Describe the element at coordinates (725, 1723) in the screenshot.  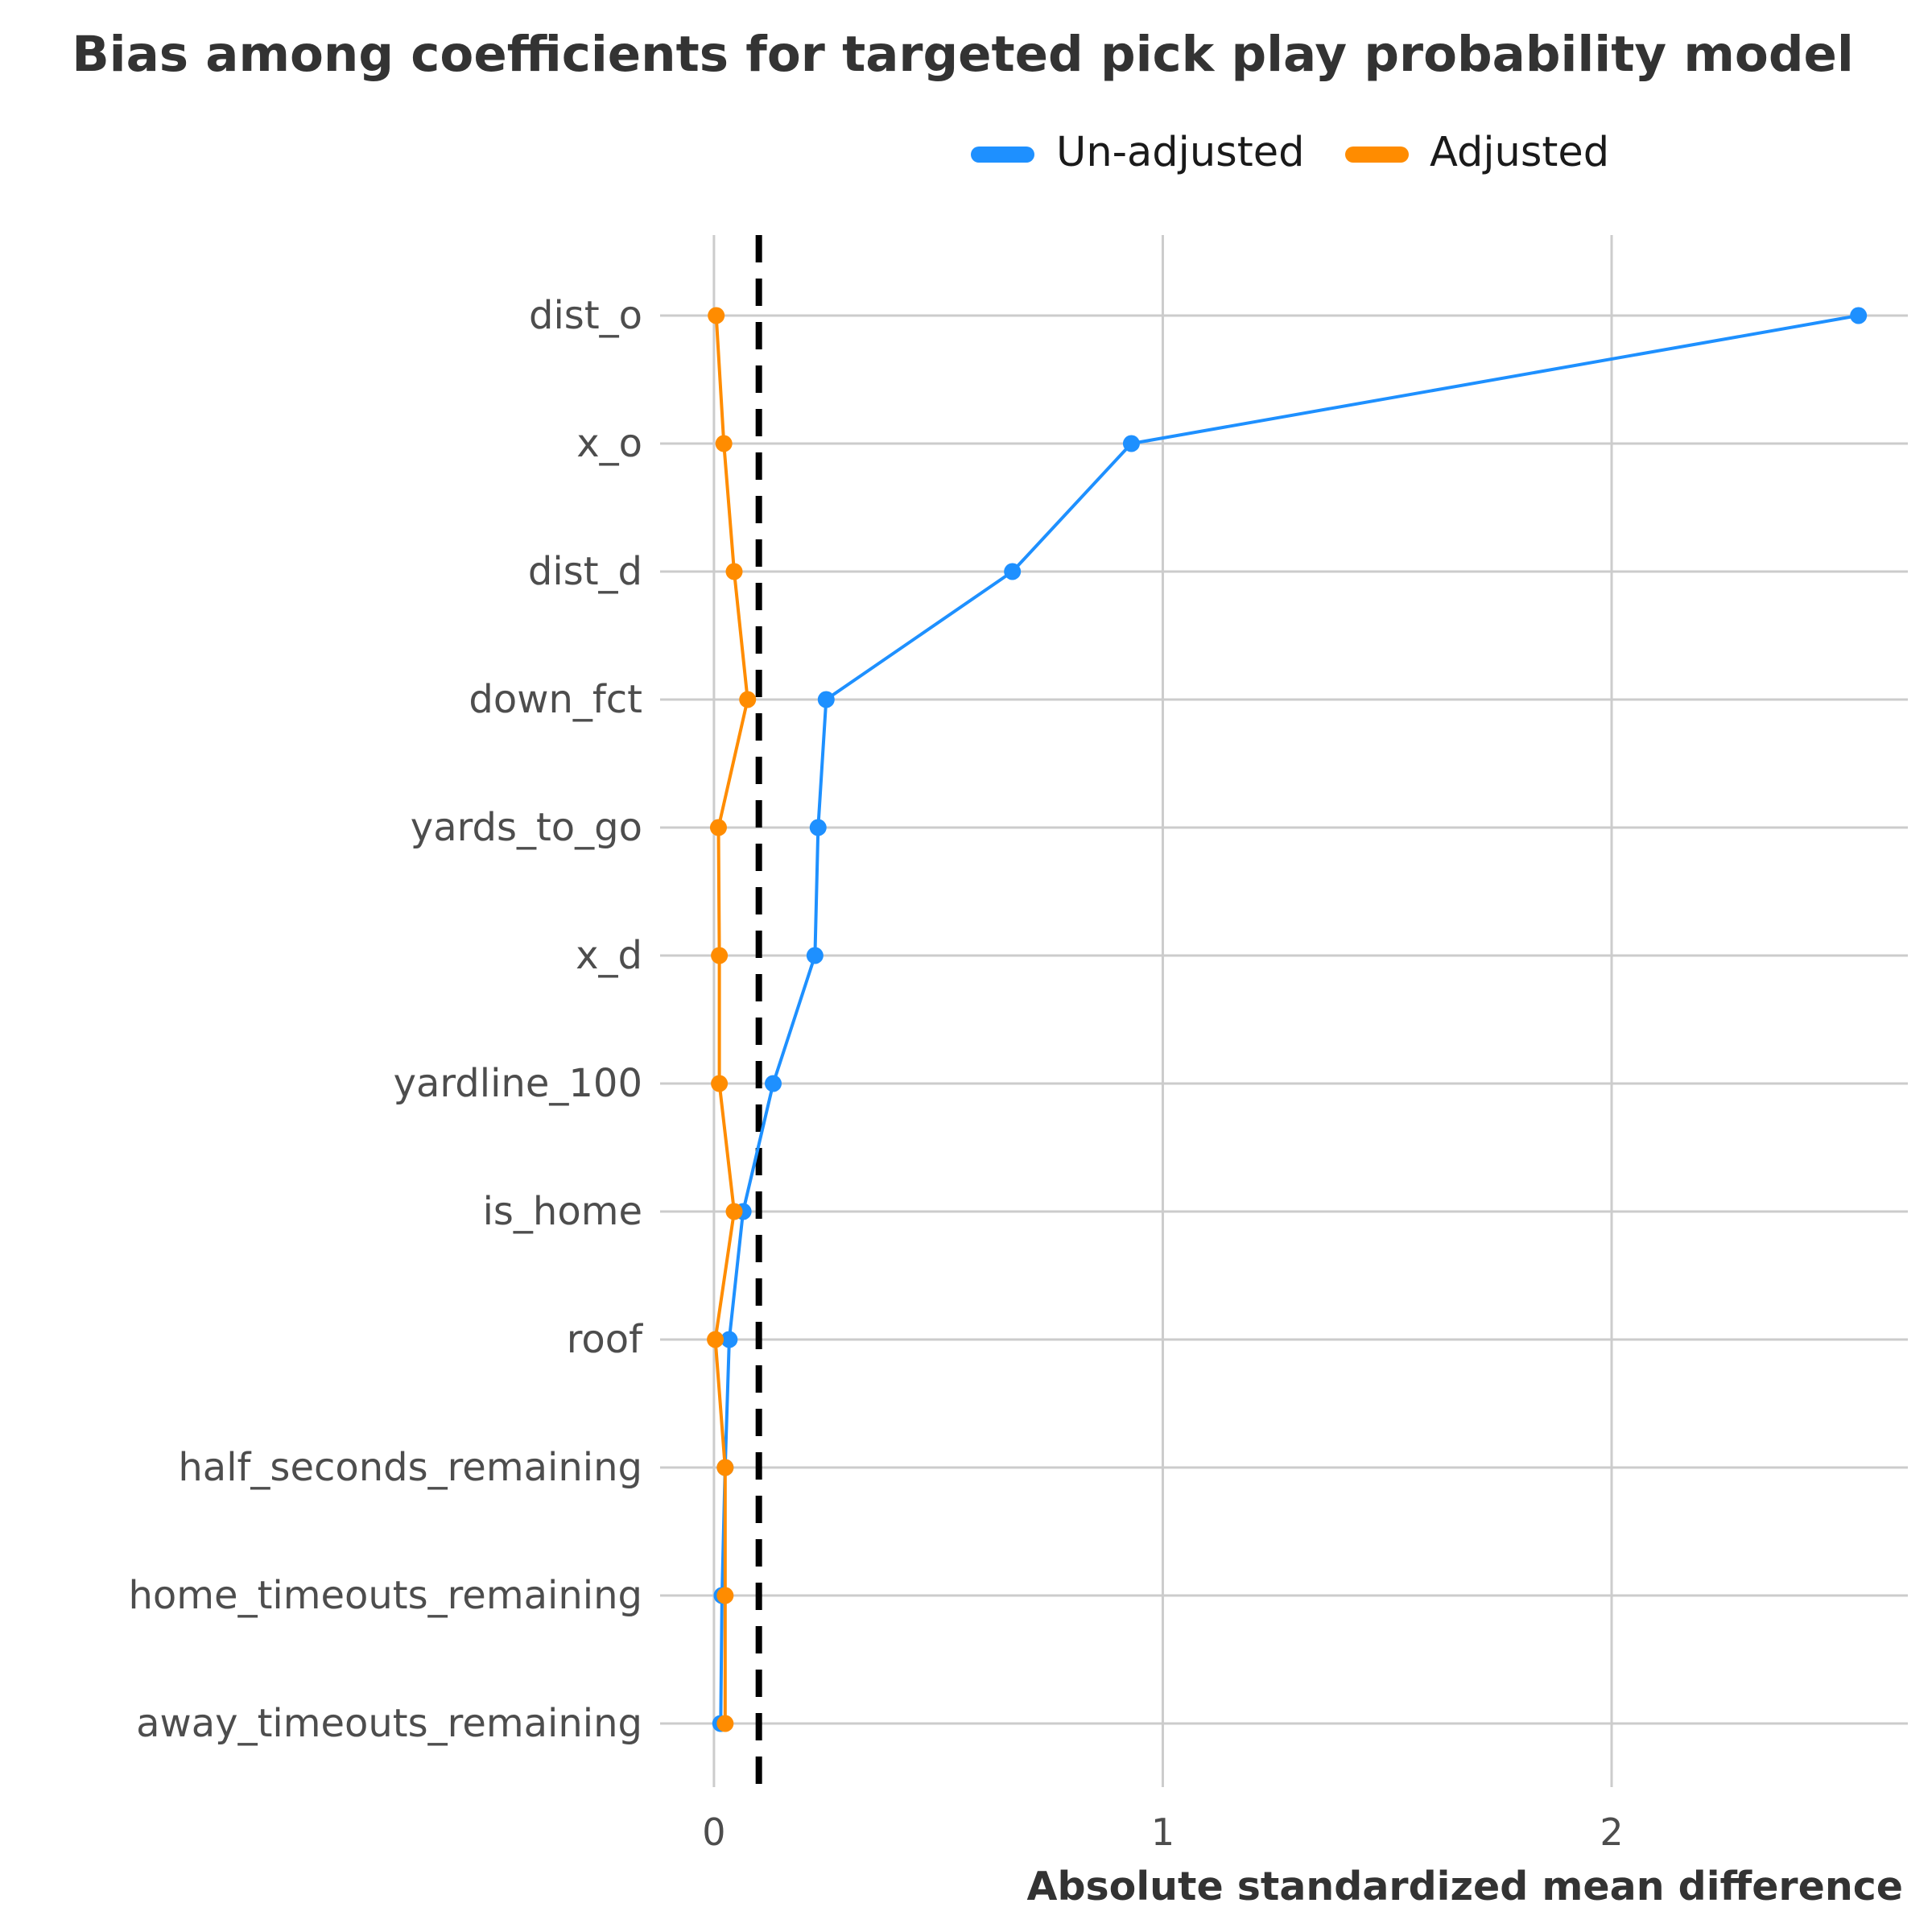
I see `point-adjusted-away-timeouts-remaining` at that location.